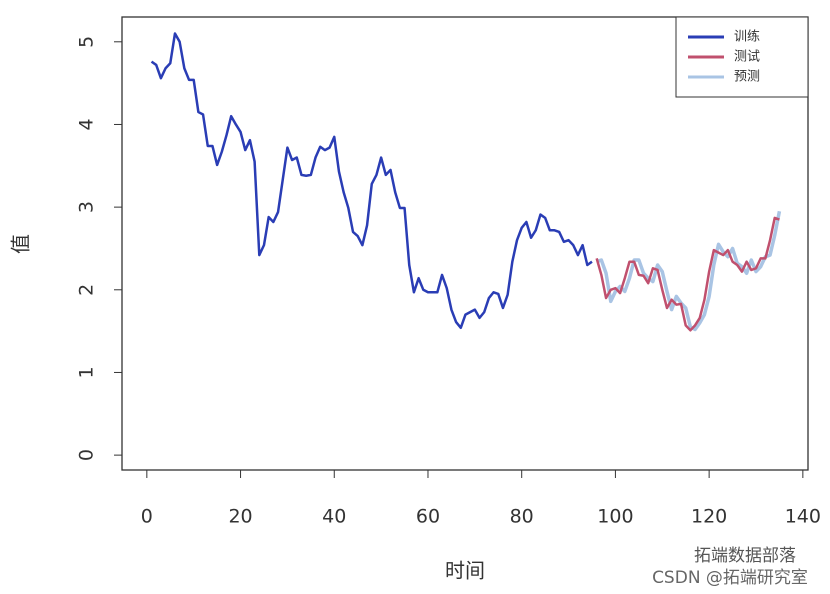 This screenshot has height=594, width=830. I want to click on y-tick-label: 5, so click(87, 42).